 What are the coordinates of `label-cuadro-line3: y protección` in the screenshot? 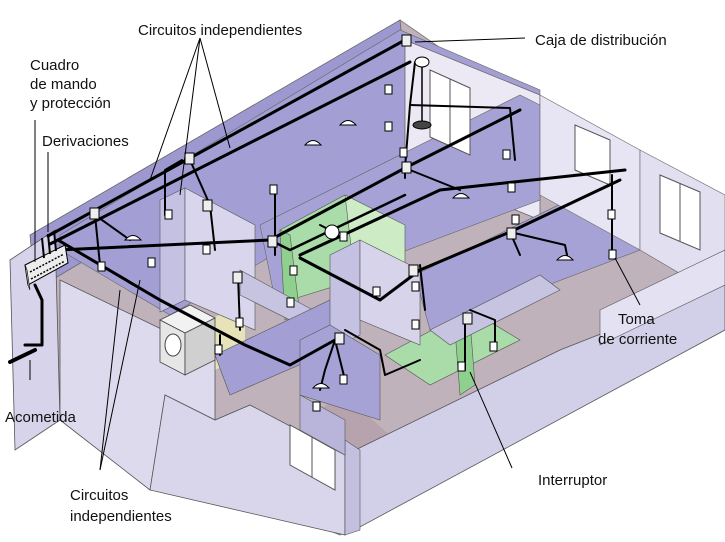 It's located at (70, 103).